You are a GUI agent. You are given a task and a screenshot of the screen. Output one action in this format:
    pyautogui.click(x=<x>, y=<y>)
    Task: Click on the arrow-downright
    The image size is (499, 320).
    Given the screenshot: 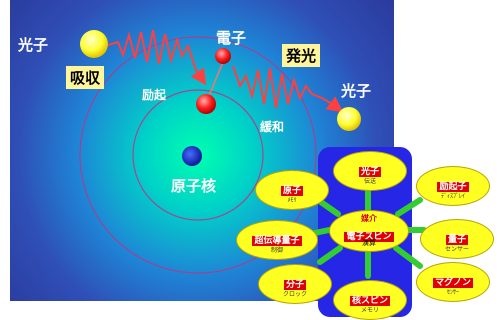 What is the action you would take?
    pyautogui.click(x=408, y=257)
    